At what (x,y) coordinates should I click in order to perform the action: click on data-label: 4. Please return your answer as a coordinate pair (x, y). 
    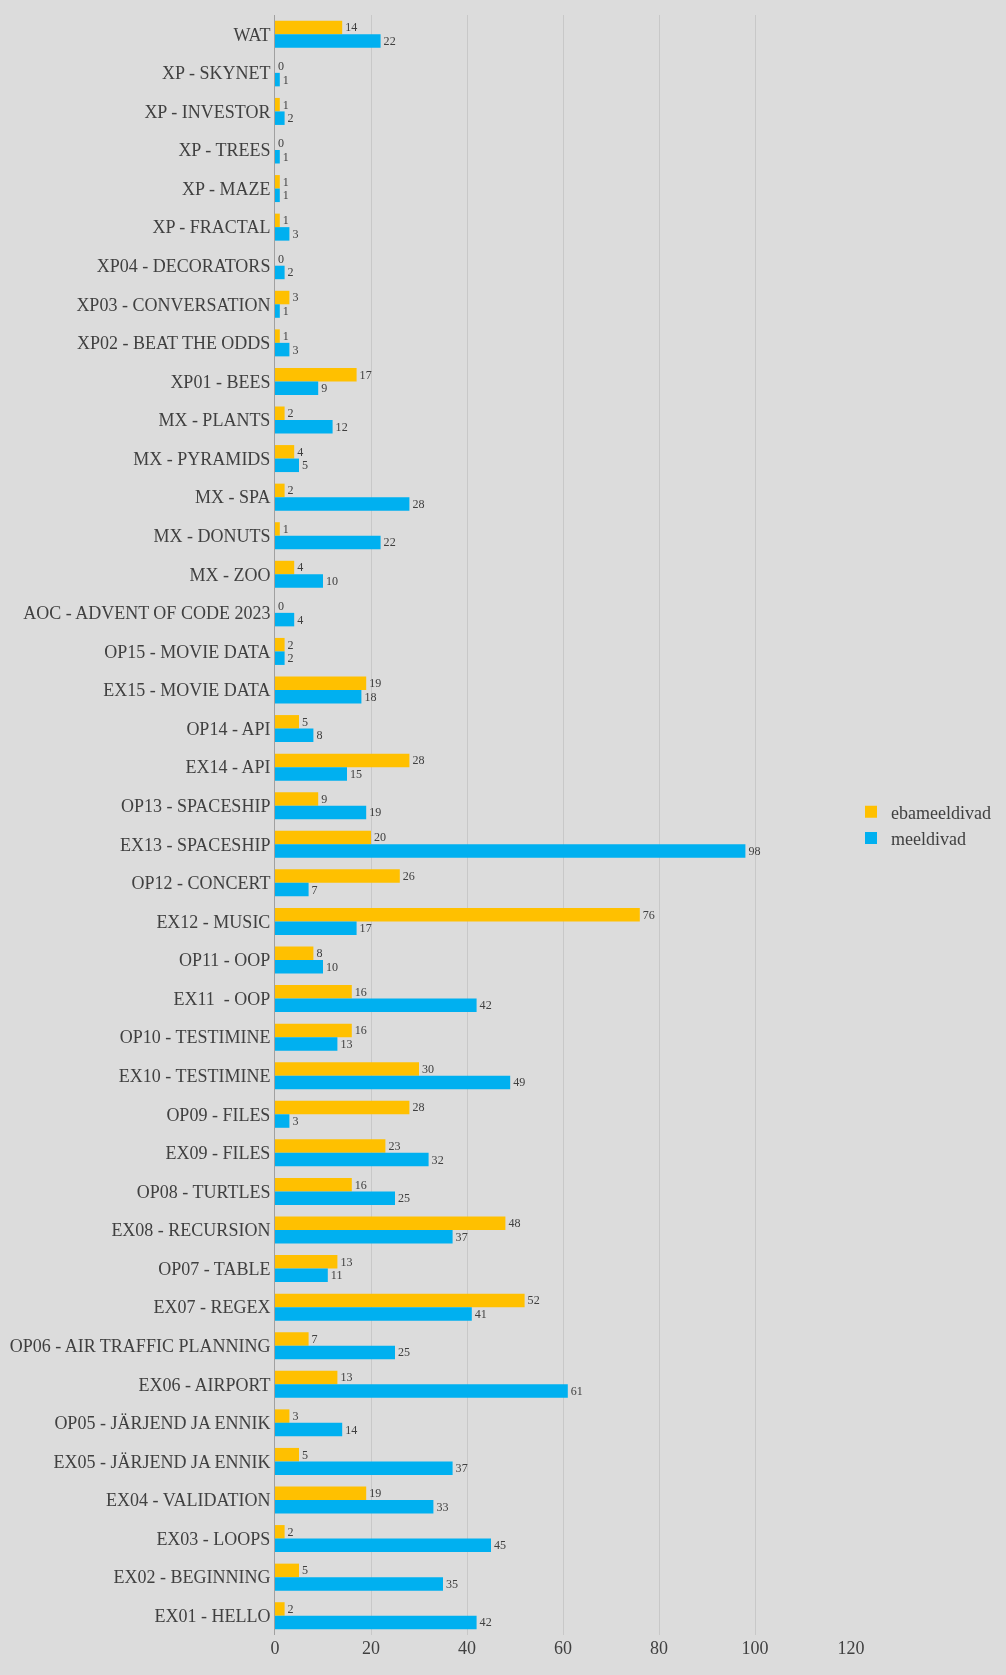
    Looking at the image, I should click on (300, 451).